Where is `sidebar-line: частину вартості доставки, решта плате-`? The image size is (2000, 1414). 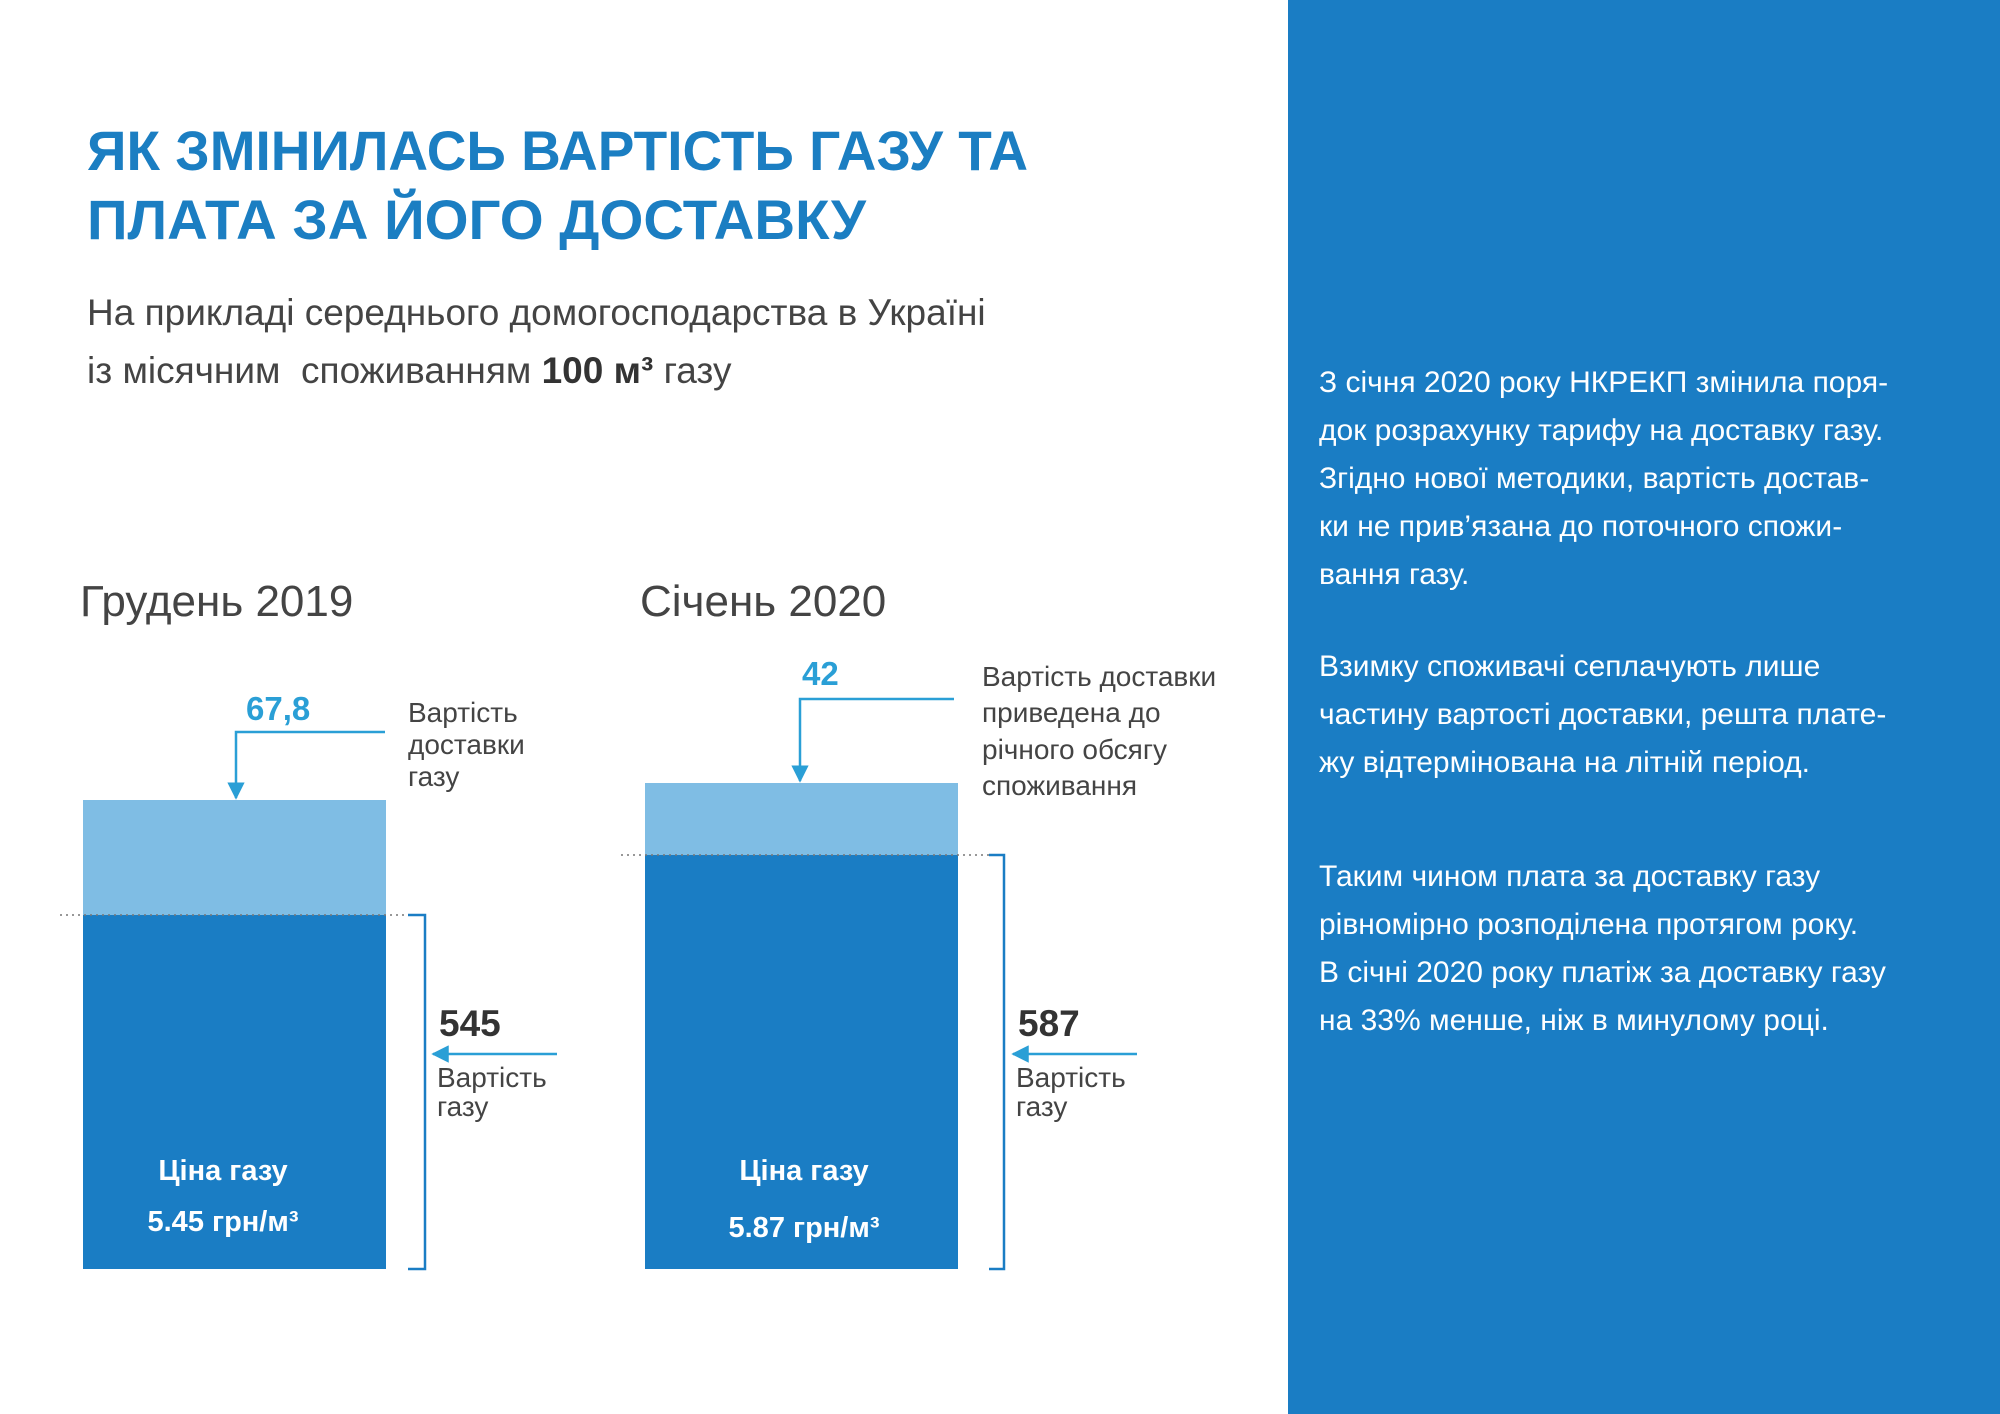 sidebar-line: частину вартості доставки, решта плате- is located at coordinates (1602, 714).